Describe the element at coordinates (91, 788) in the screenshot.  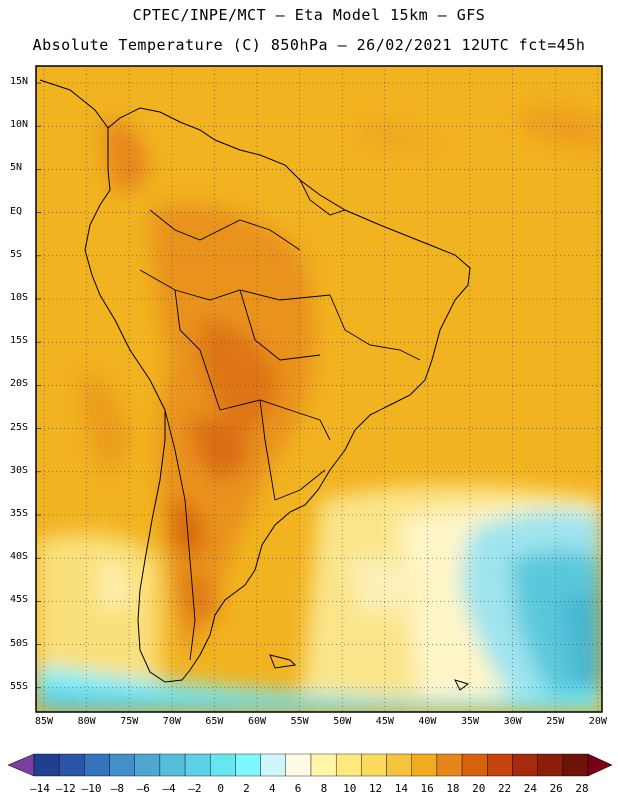
I see `colorbar-label: –10` at that location.